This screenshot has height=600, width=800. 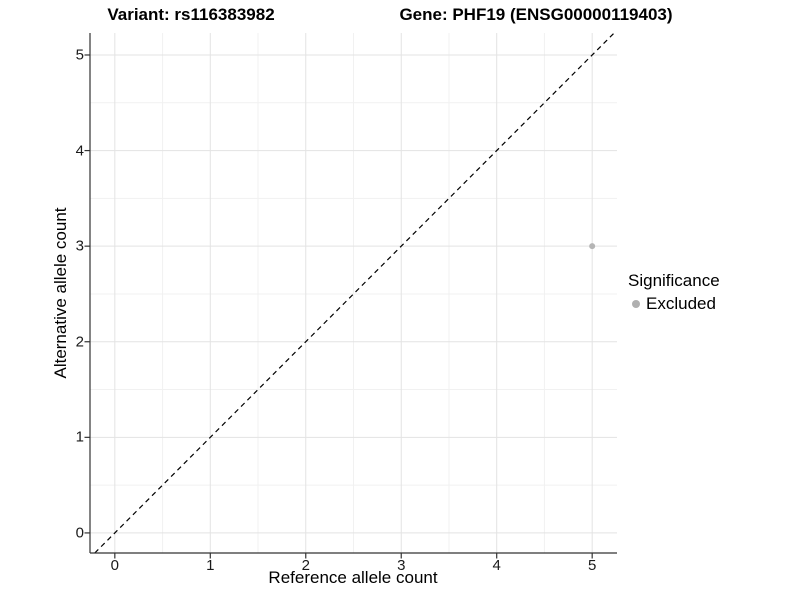 I want to click on y-tick-label-3: 3, so click(x=79, y=246).